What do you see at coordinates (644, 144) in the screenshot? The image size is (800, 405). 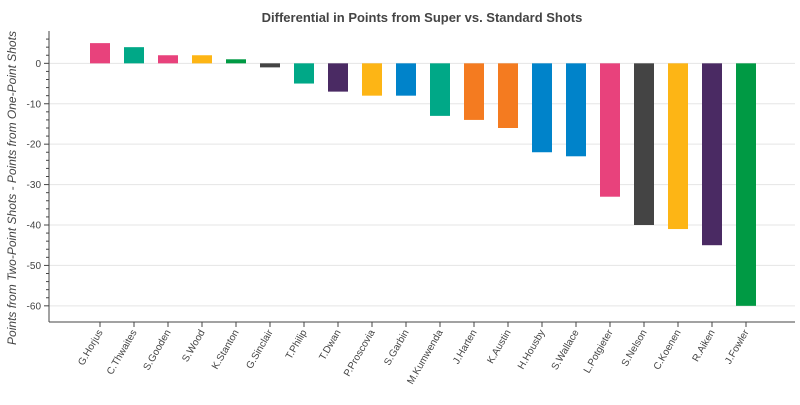 I see `bar-s-nelson` at bounding box center [644, 144].